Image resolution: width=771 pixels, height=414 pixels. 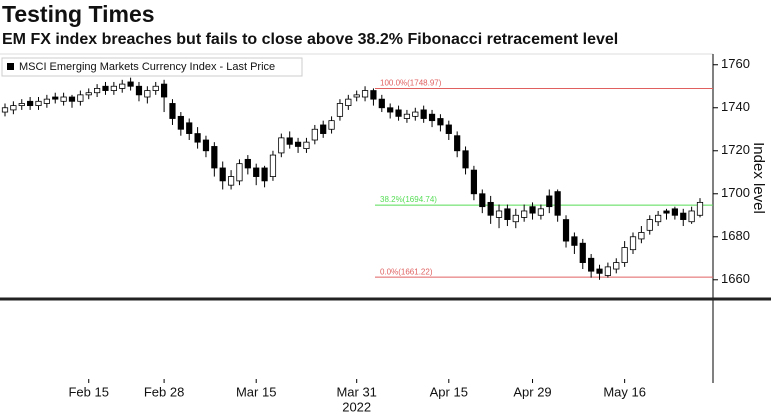 I want to click on y-tick-label: 1680, so click(x=735, y=235).